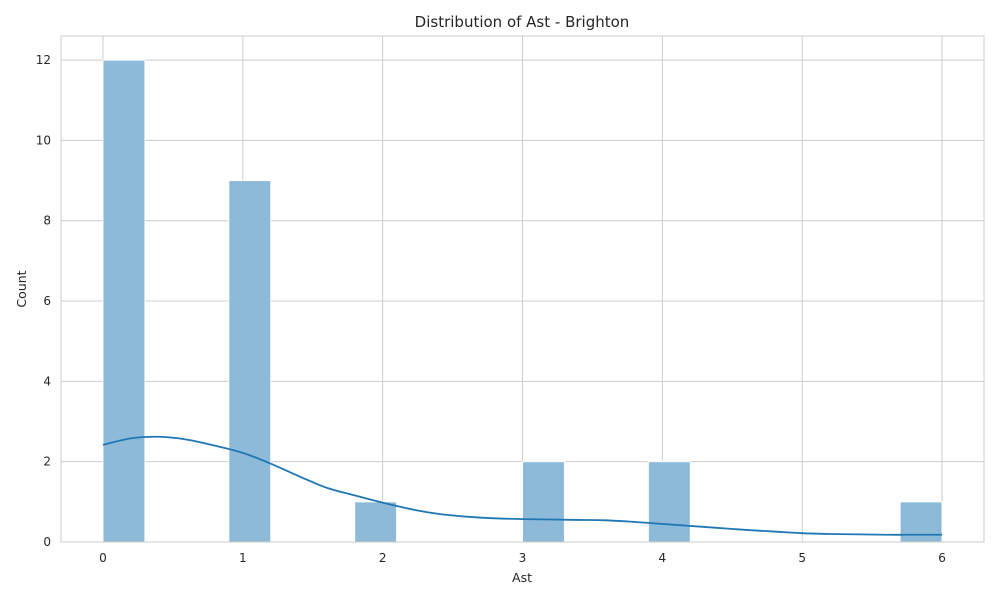 The height and width of the screenshot is (604, 1000). I want to click on y-tick-label: 2, so click(47, 462).